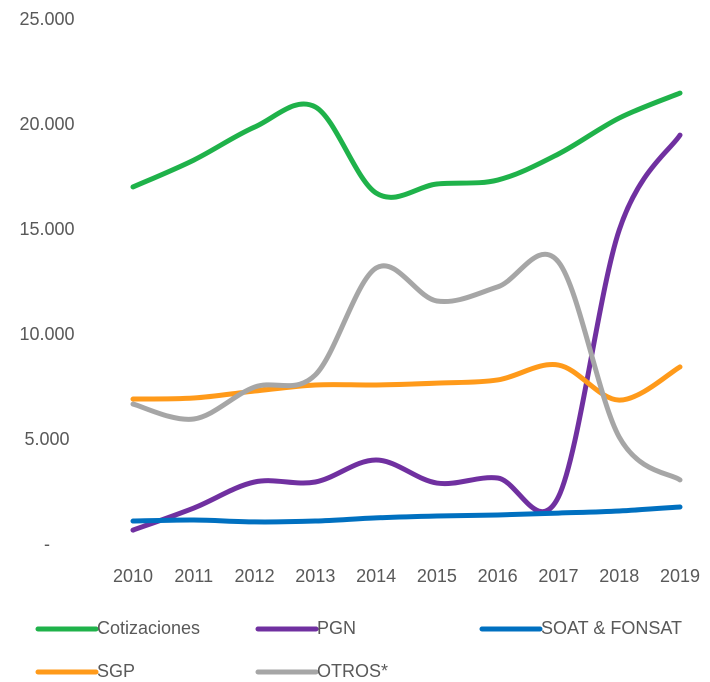 Image resolution: width=710 pixels, height=682 pixels. I want to click on x-tick-label: 2012, so click(255, 576).